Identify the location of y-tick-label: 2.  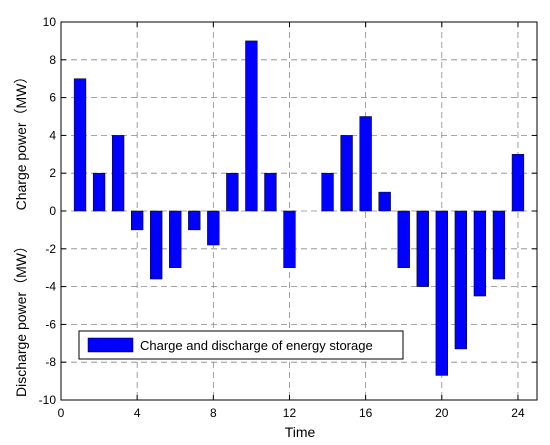
(52, 173).